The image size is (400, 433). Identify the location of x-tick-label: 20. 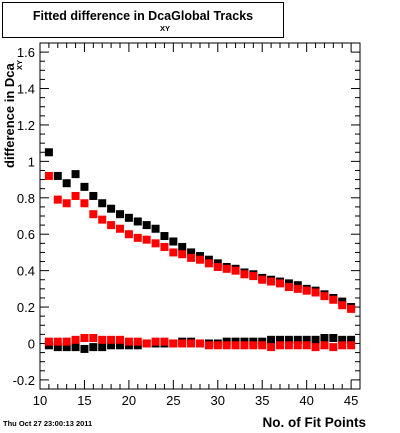
(129, 400).